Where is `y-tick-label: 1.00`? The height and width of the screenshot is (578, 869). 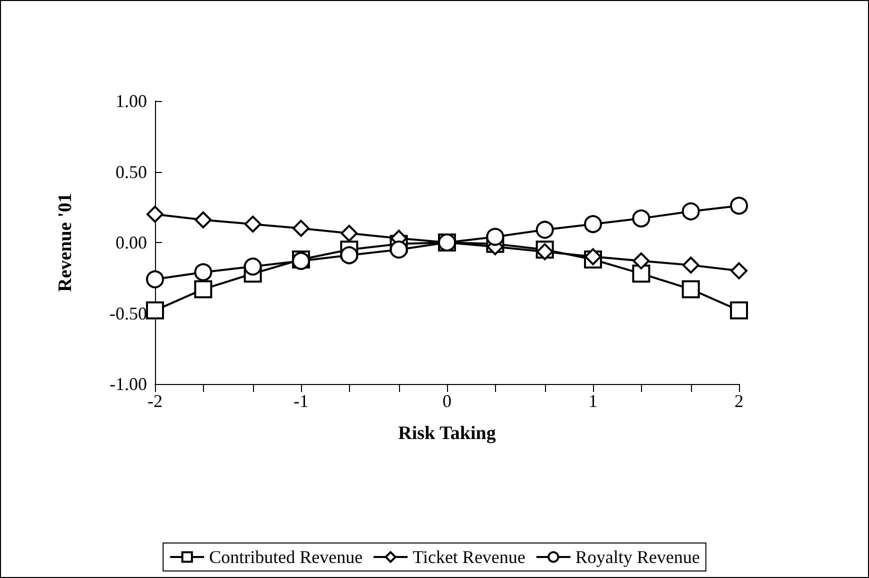
y-tick-label: 1.00 is located at coordinates (131, 101).